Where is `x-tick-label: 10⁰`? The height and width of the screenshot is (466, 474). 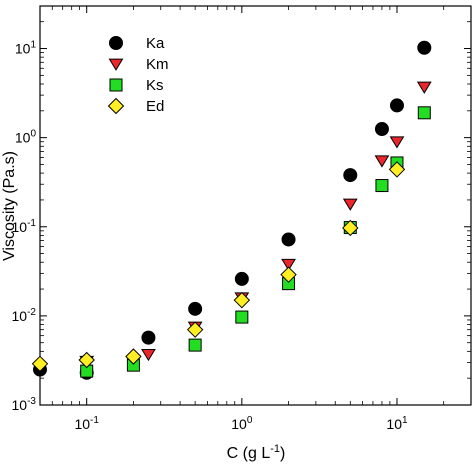
x-tick-label: 10⁰ is located at coordinates (242, 423).